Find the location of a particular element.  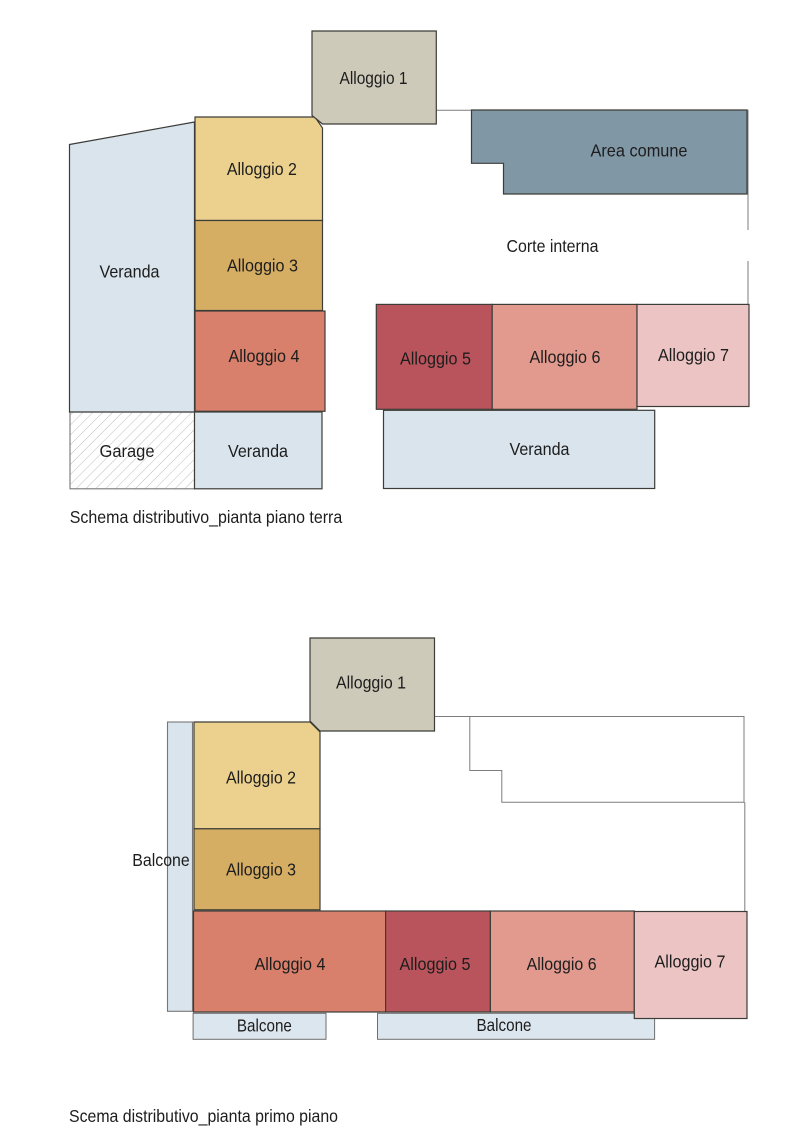

svg-text:Schema distributivo_pianta pia: Schema distributivo_pianta piano terra is located at coordinates (206, 517).